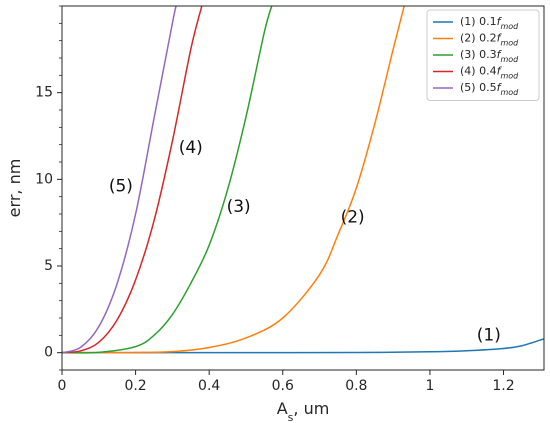  I want to click on x-tick-label: 1, so click(429, 386).